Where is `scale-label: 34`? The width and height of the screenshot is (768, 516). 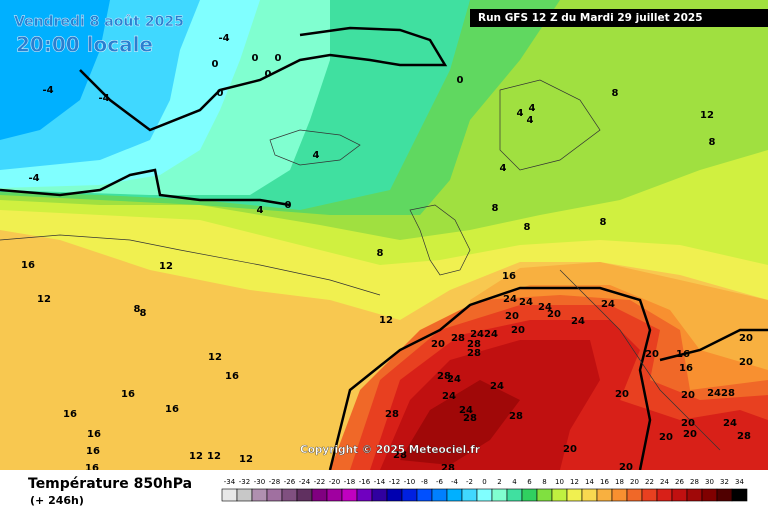 scale-label: 34 is located at coordinates (739, 482).